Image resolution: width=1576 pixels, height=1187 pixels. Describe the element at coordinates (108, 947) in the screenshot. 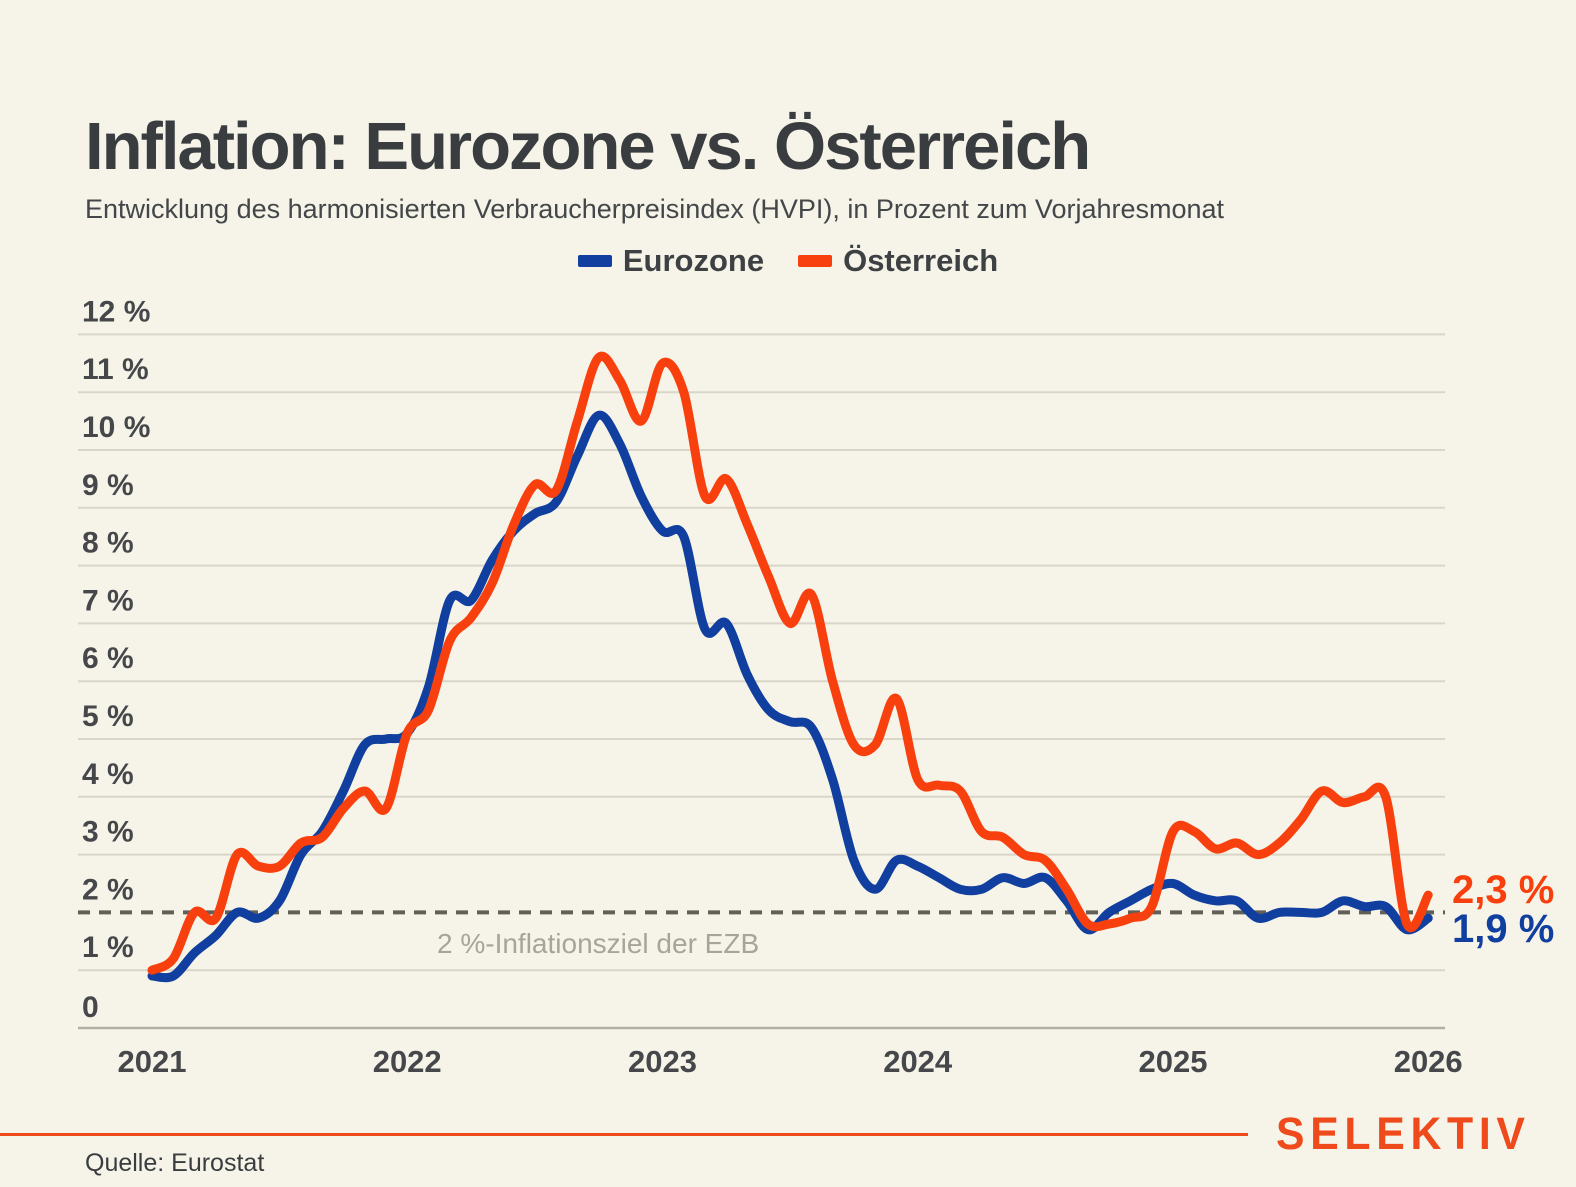

I see `y-tick-label-1: 1 %` at that location.